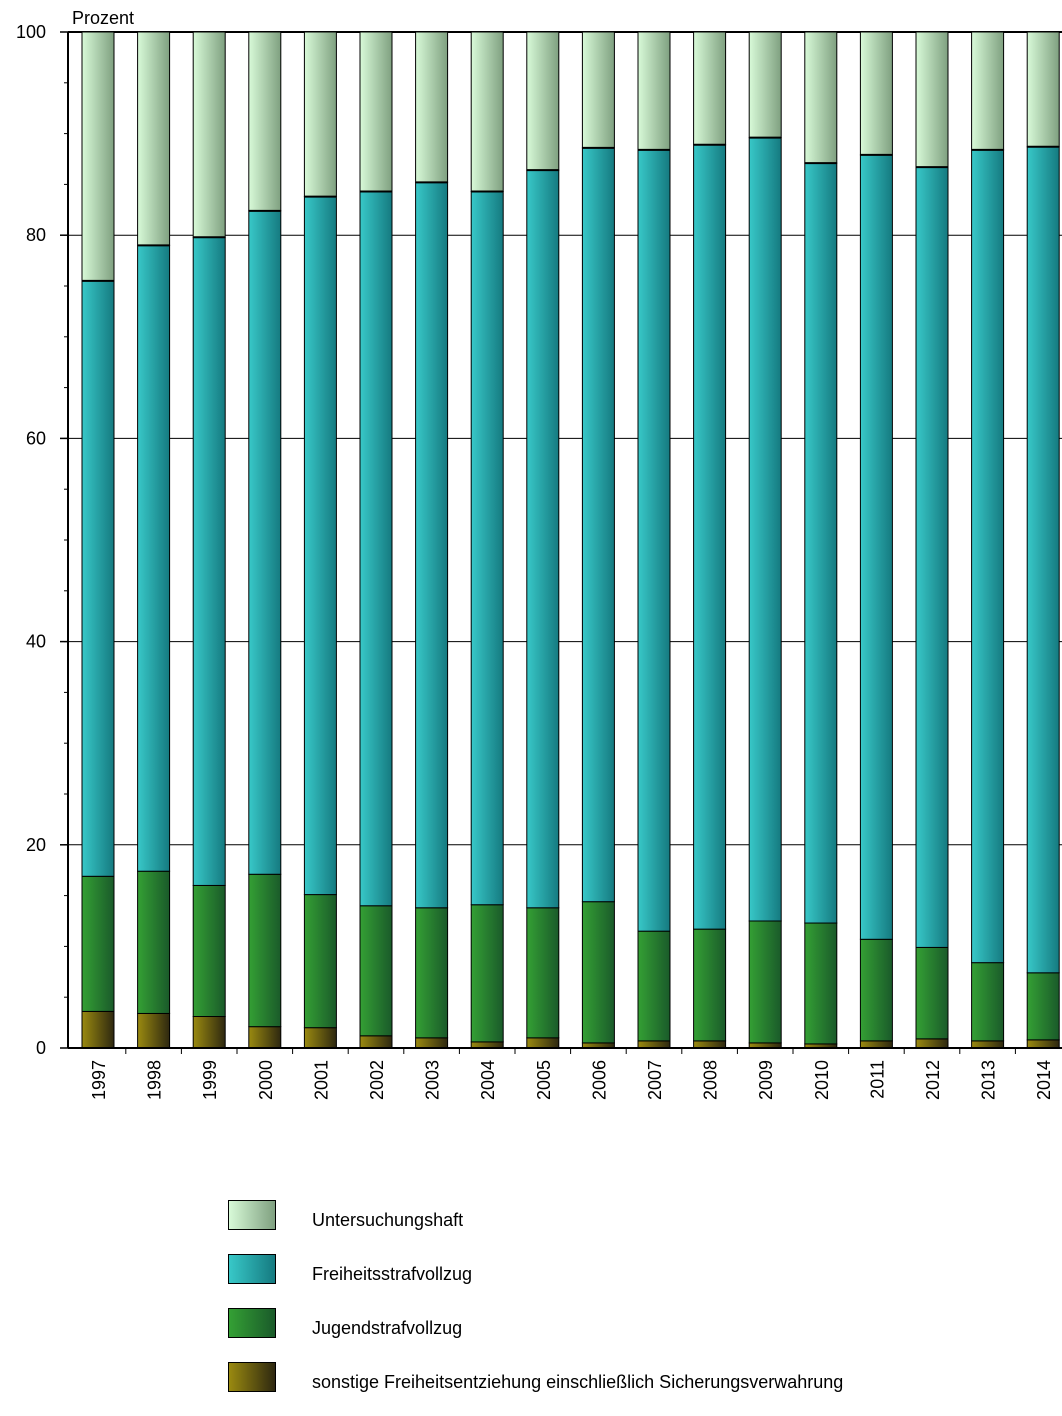  I want to click on x-tick-label: 2004, so click(488, 1080).